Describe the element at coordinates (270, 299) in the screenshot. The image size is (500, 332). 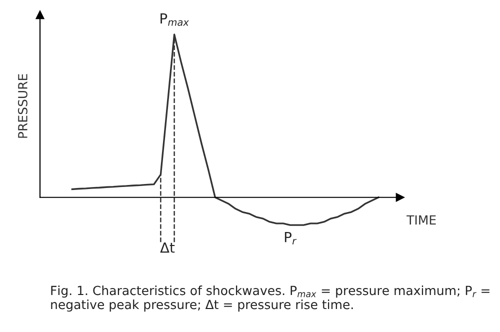
I see `text: Fig. 1. Characteristics of shockwaves. P$_{max}$ = pressure maximum; P$_{r}$ = negative peak pressure; Δt = pressure rise time.` at that location.